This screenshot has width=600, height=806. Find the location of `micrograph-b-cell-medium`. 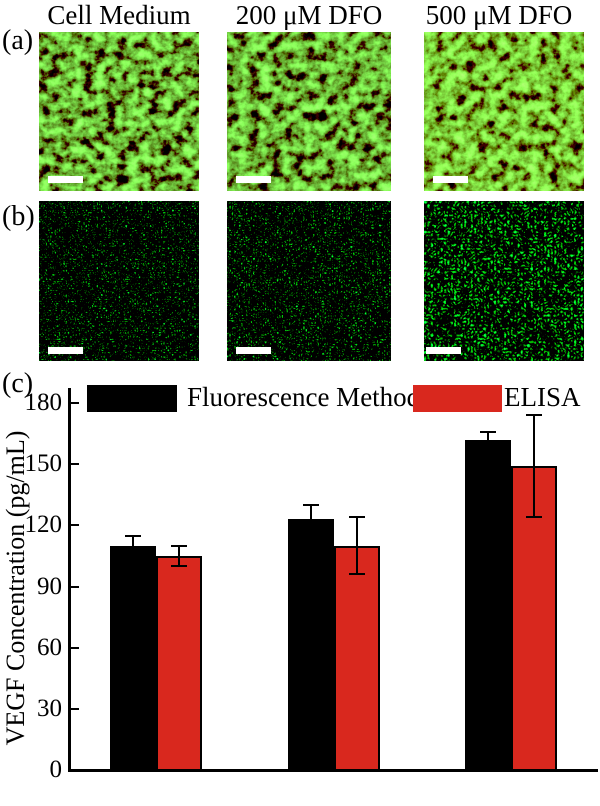

micrograph-b-cell-medium is located at coordinates (119, 281).